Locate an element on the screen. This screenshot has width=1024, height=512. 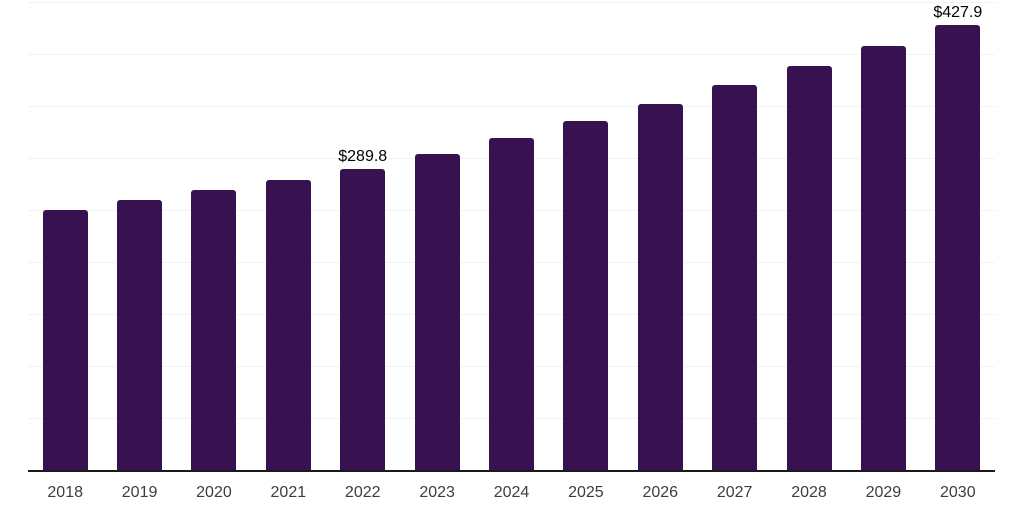
x-tick-2024: 2024 is located at coordinates (511, 492).